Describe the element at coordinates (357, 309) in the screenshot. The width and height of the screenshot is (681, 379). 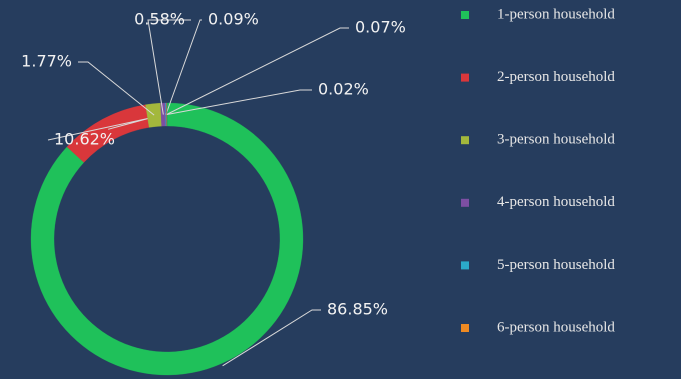
I see `data-label: 86.85%` at that location.